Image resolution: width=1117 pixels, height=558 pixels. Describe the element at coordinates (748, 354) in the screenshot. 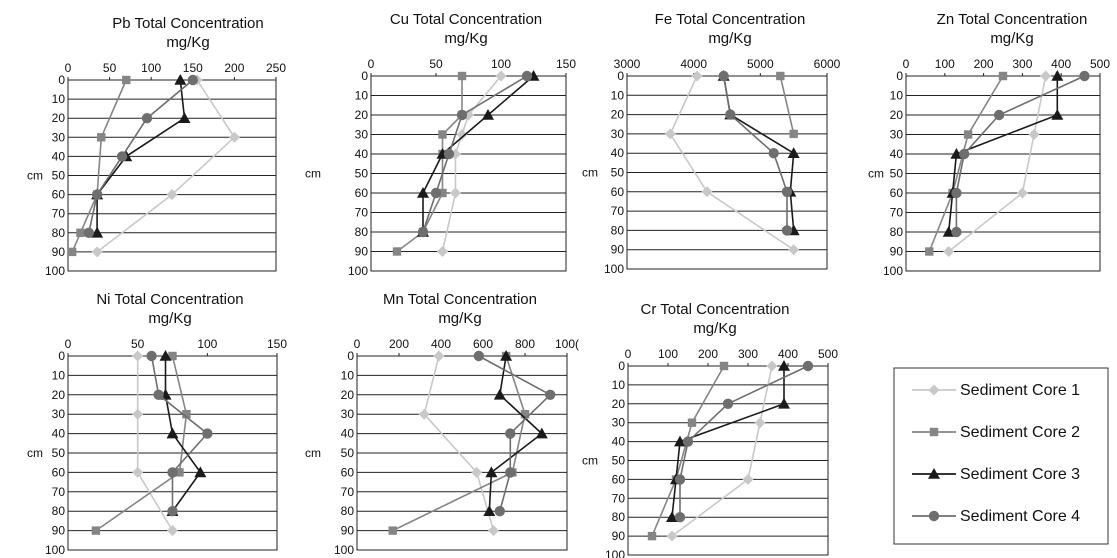

I see `x-tick-label: 300` at that location.